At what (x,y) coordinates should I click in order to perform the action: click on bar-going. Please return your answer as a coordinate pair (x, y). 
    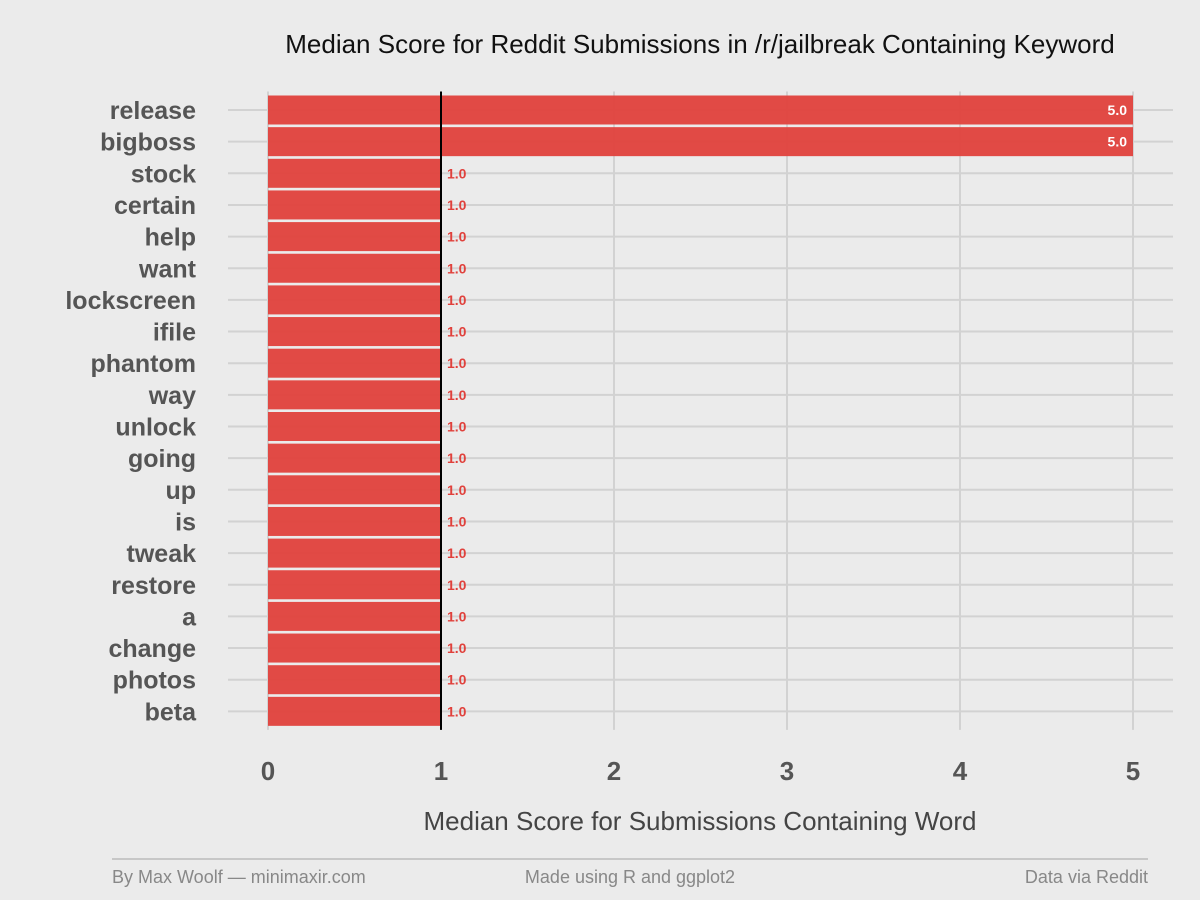
    Looking at the image, I should click on (354, 458).